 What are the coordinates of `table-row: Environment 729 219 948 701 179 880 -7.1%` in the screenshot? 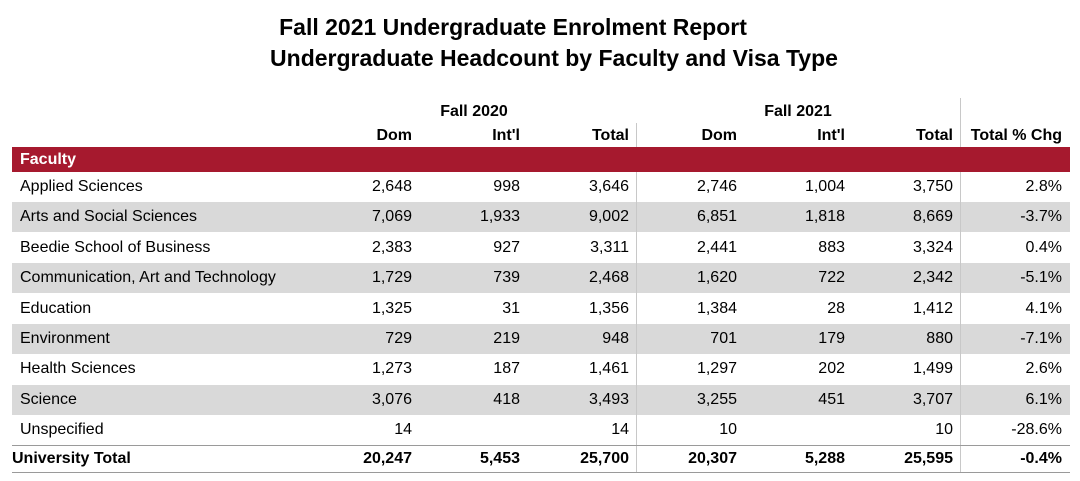 It's located at (541, 339).